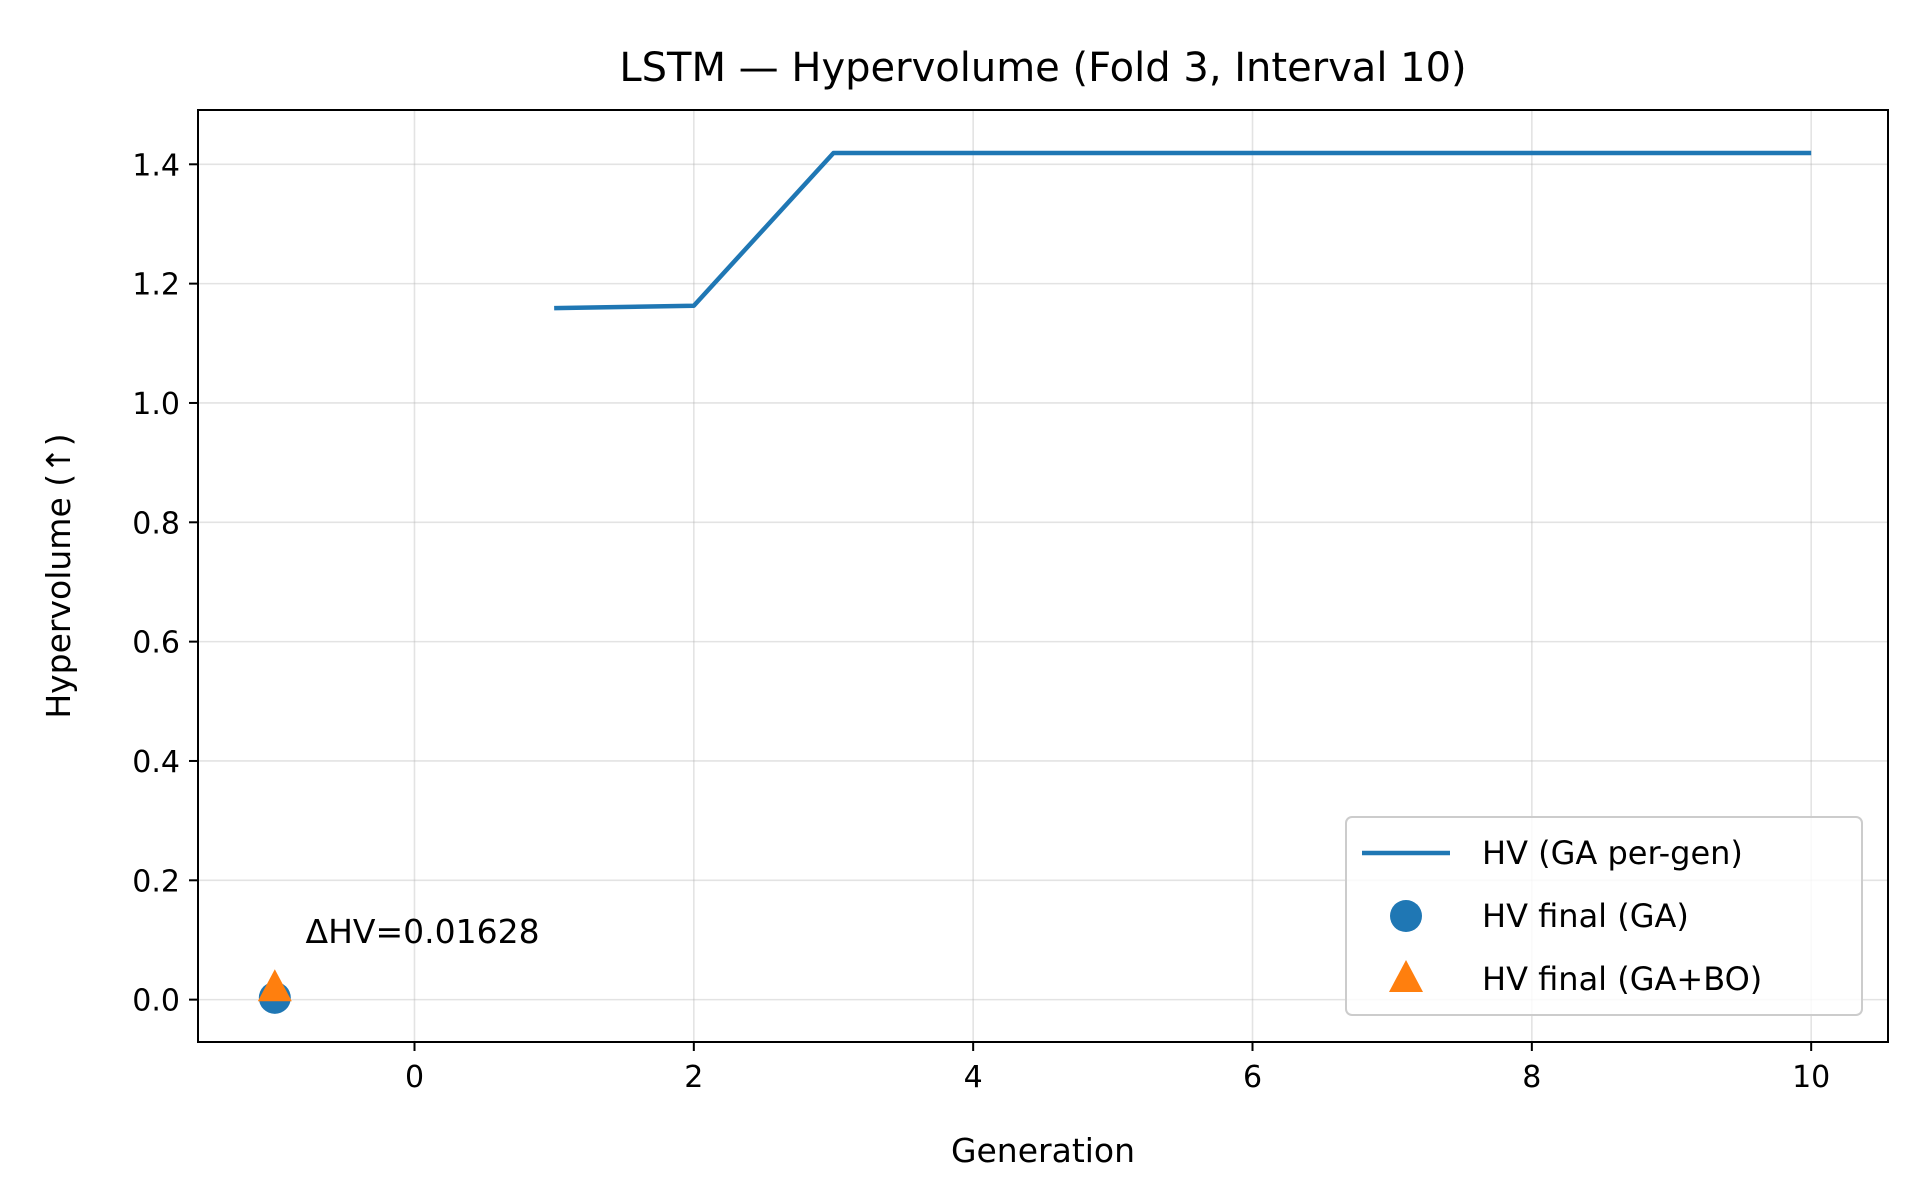 The height and width of the screenshot is (1200, 1920). I want to click on y-tick-label: 0.0, so click(156, 1001).